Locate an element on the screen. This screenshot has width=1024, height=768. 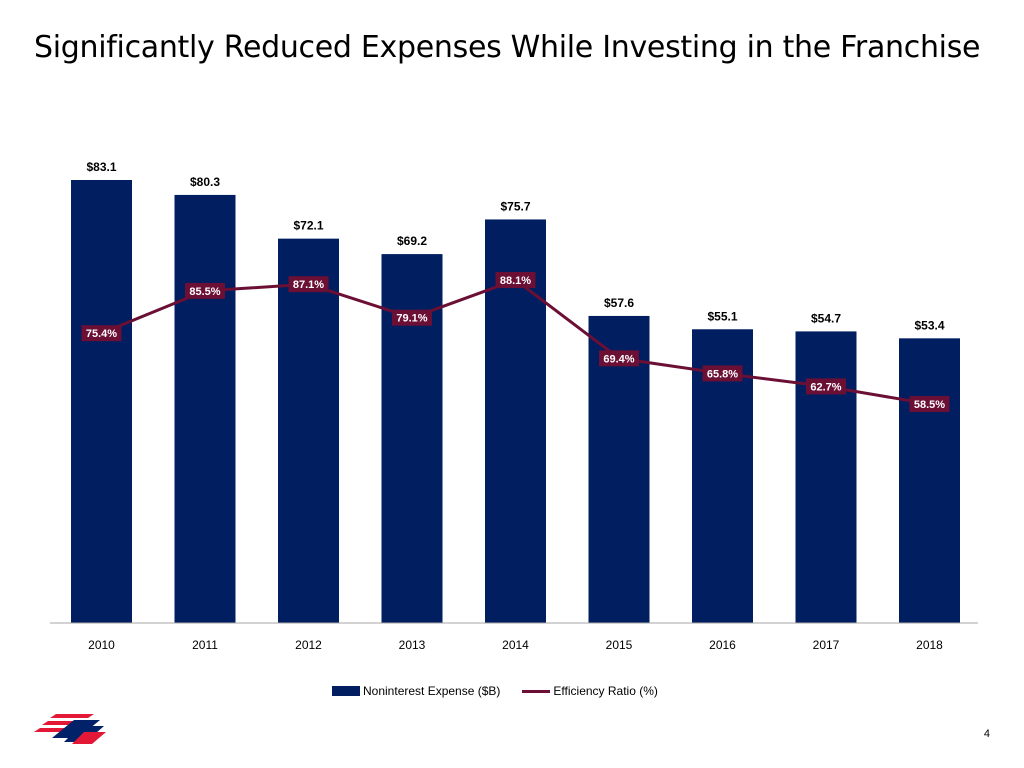
efficiency-ratio-point: 88.1% is located at coordinates (515, 279).